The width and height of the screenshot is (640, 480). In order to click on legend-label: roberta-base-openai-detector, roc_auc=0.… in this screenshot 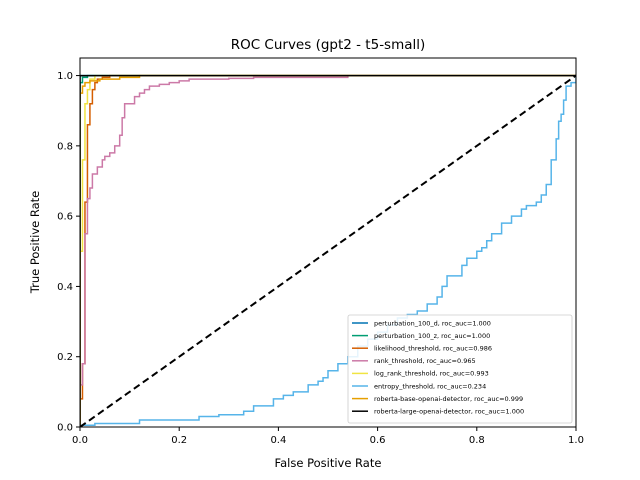, I will do `click(448, 399)`.